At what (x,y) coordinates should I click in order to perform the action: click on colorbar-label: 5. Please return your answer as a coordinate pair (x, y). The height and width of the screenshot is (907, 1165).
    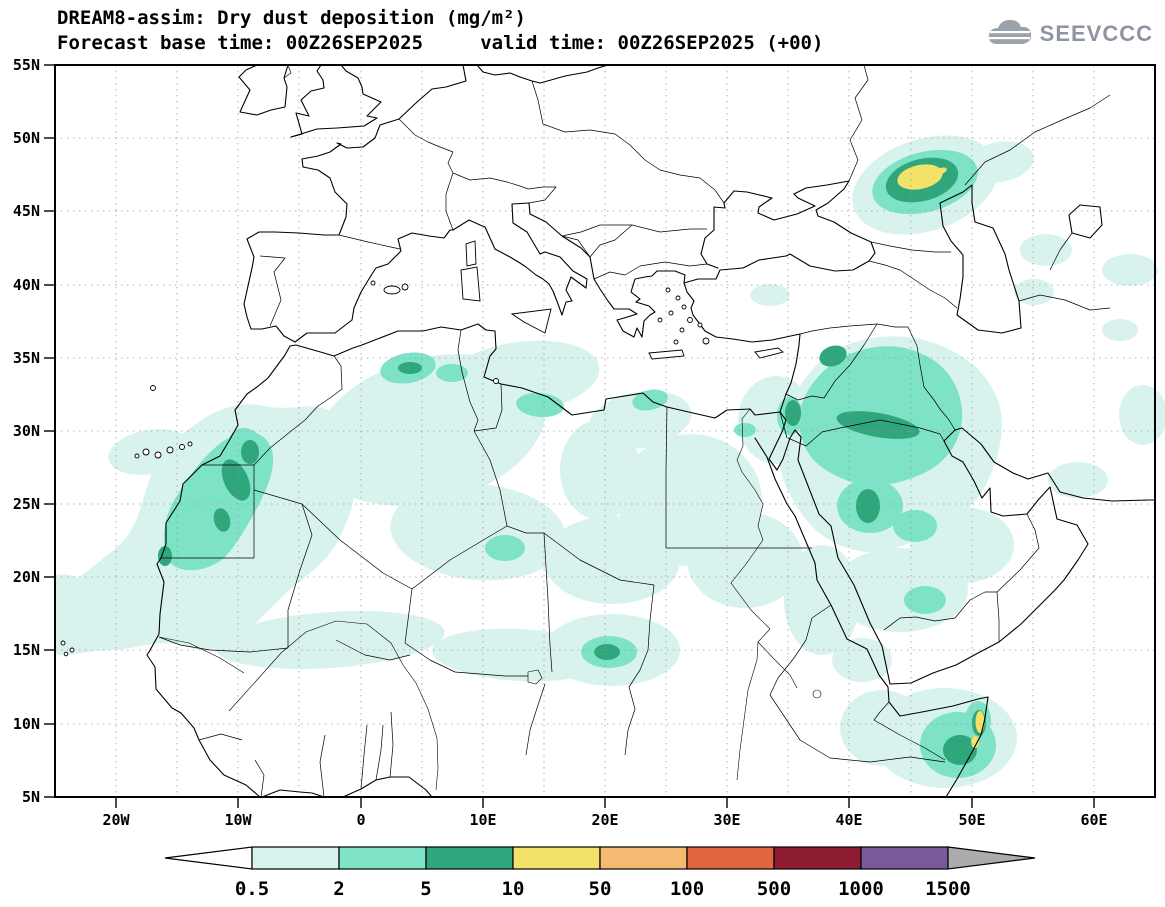
    Looking at the image, I should click on (425, 889).